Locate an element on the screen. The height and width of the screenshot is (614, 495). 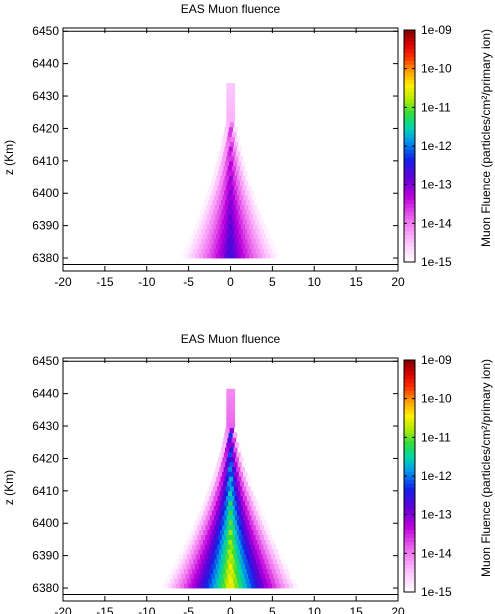
heatmap-cells is located at coordinates (230, 488).